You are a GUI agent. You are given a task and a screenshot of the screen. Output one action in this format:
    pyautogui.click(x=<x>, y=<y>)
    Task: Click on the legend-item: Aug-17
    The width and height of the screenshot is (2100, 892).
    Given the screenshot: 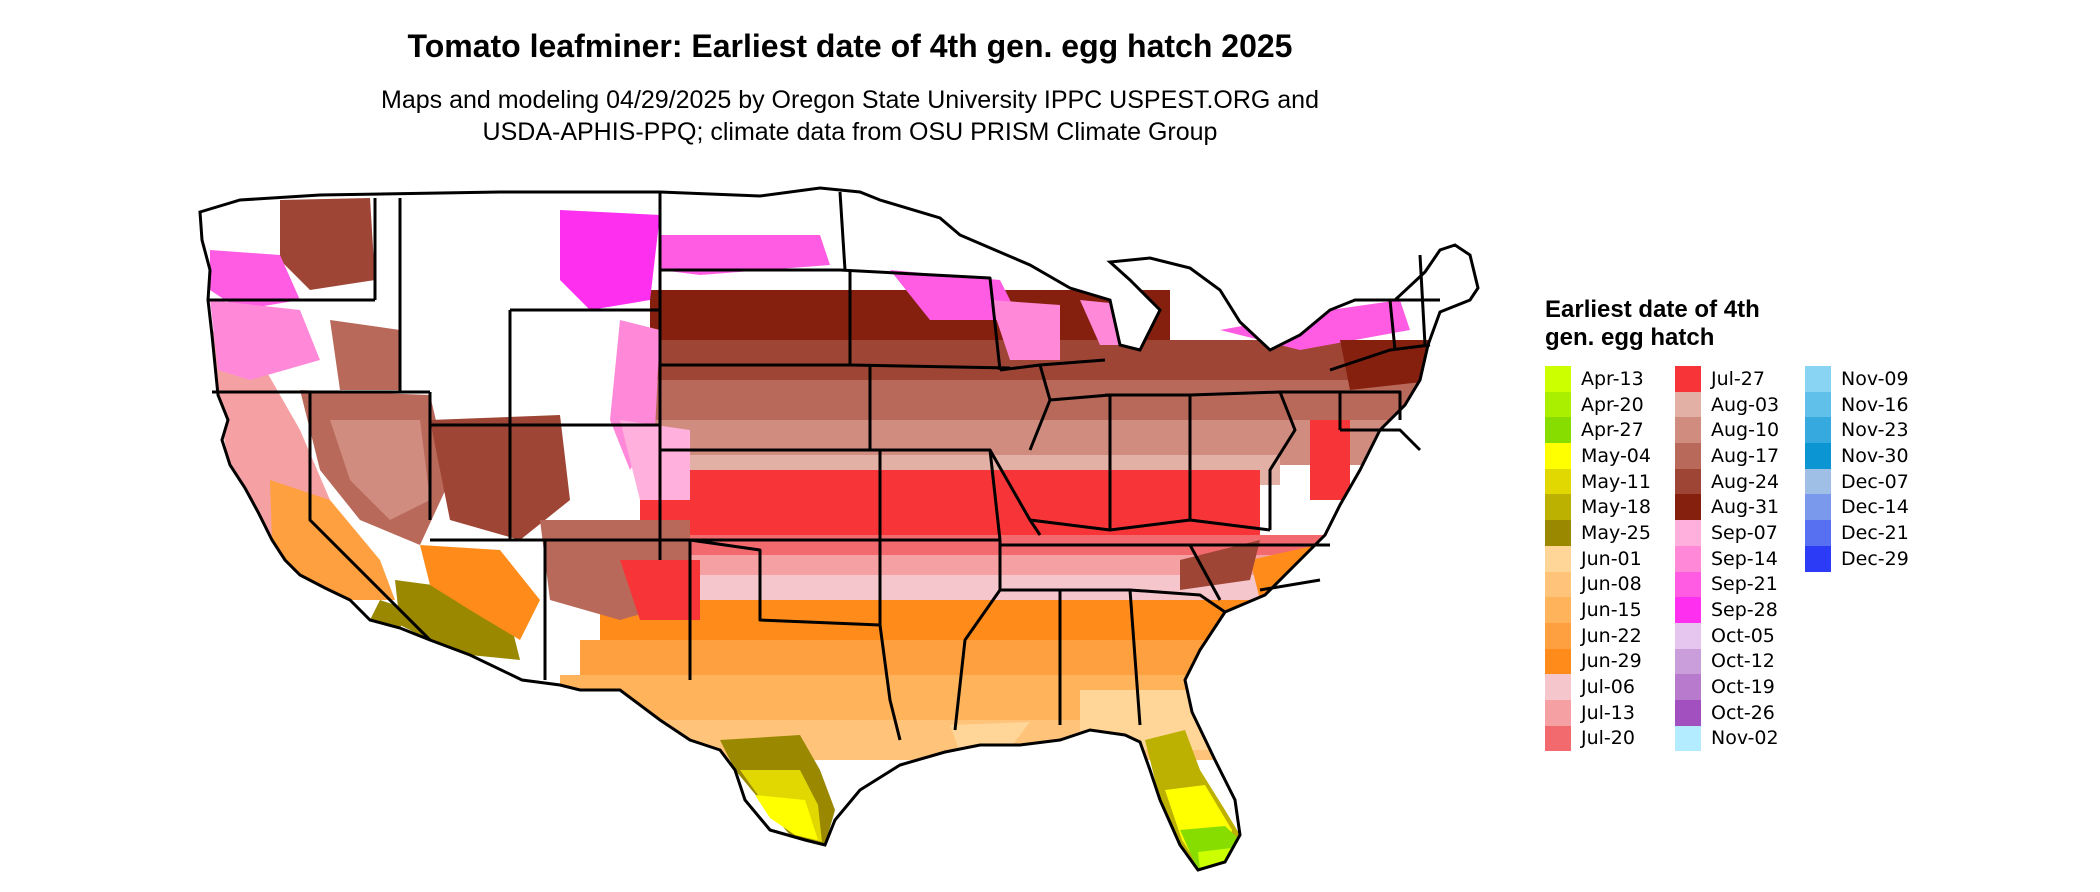 What is the action you would take?
    pyautogui.click(x=1740, y=456)
    